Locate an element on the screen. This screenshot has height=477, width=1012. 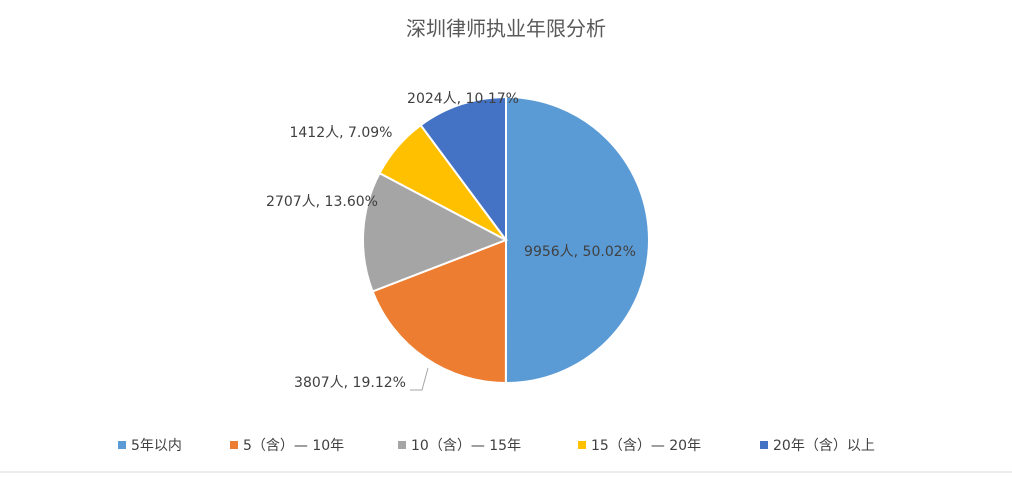
data-label: 2024人, 10.17% is located at coordinates (463, 99).